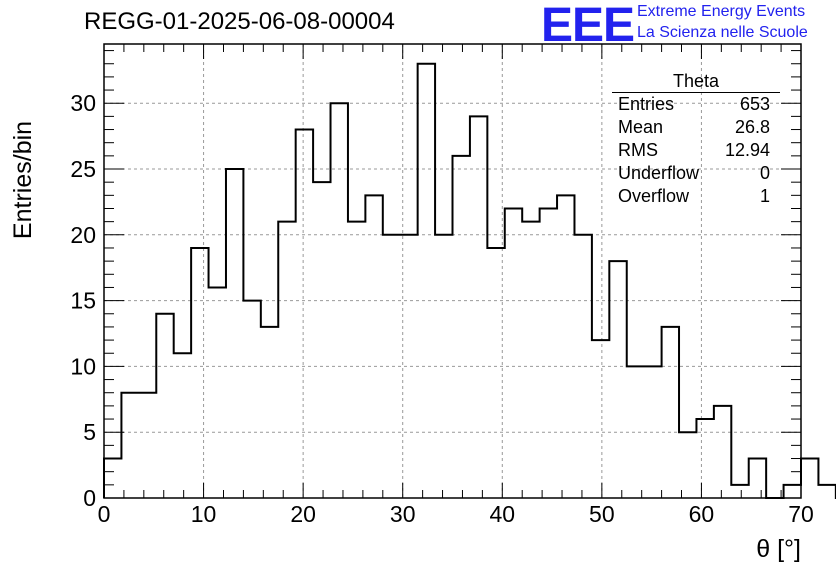 This screenshot has height=572, width=836. Describe the element at coordinates (695, 196) in the screenshot. I see `stats-row-overflow: Overflow 1` at that location.